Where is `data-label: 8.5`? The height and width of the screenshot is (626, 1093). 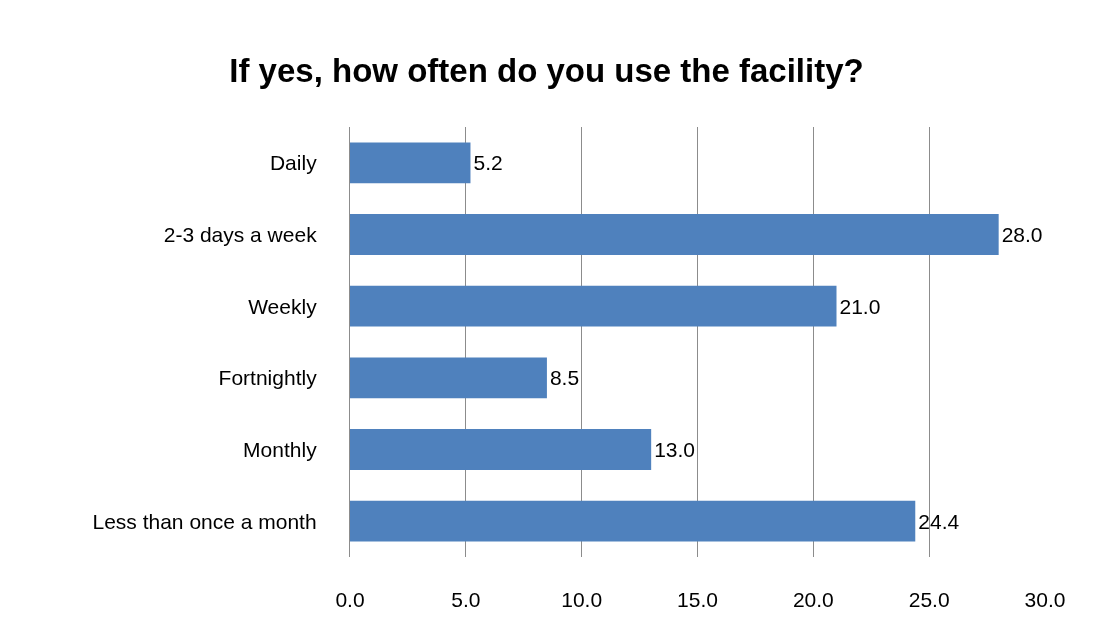
data-label: 8.5 is located at coordinates (564, 378).